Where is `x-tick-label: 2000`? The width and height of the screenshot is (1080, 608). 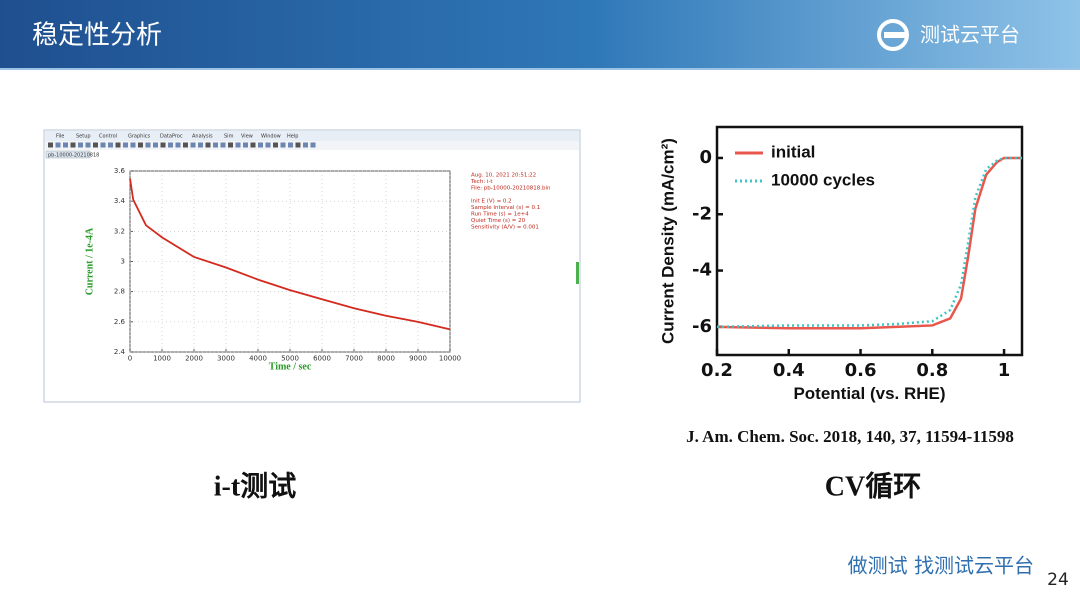 x-tick-label: 2000 is located at coordinates (194, 358).